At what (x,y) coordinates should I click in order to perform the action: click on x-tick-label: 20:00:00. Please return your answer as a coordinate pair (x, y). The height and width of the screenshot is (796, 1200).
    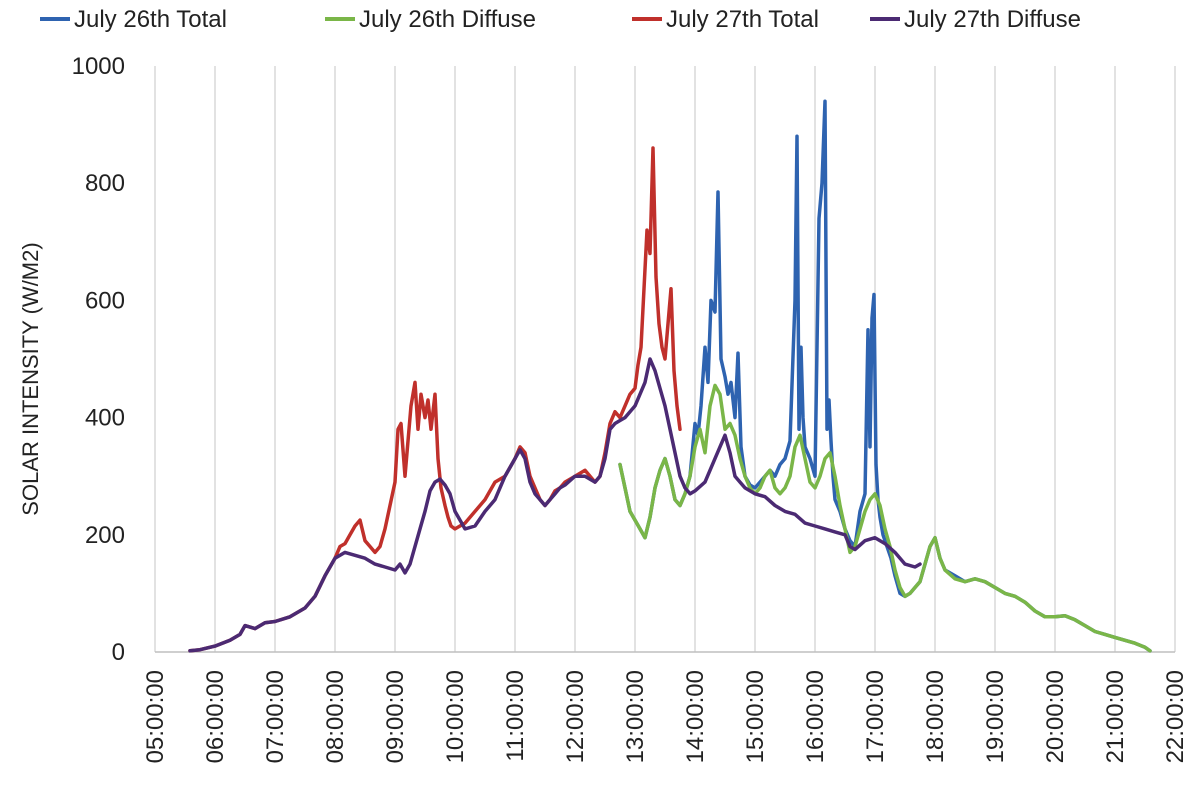
    Looking at the image, I should click on (1055, 716).